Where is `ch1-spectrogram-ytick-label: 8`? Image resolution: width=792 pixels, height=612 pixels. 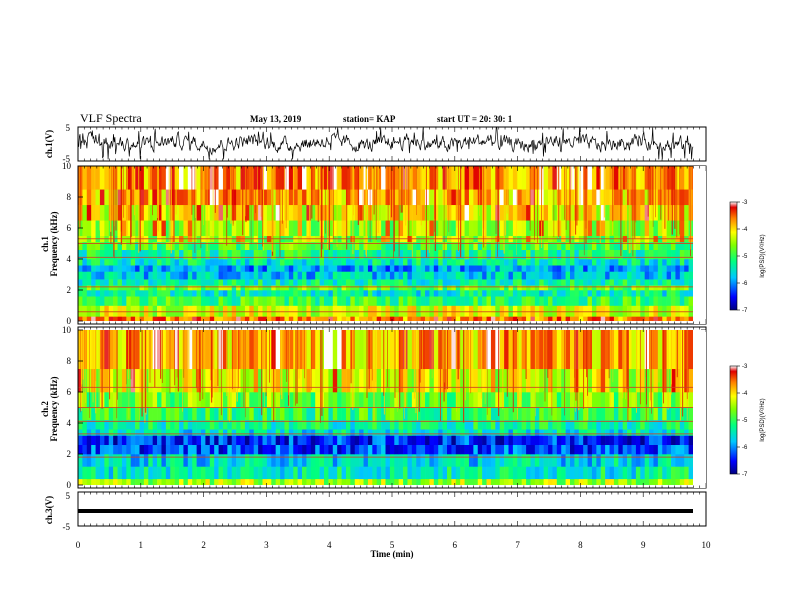
ch1-spectrogram-ytick-label: 8 is located at coordinates (69, 197).